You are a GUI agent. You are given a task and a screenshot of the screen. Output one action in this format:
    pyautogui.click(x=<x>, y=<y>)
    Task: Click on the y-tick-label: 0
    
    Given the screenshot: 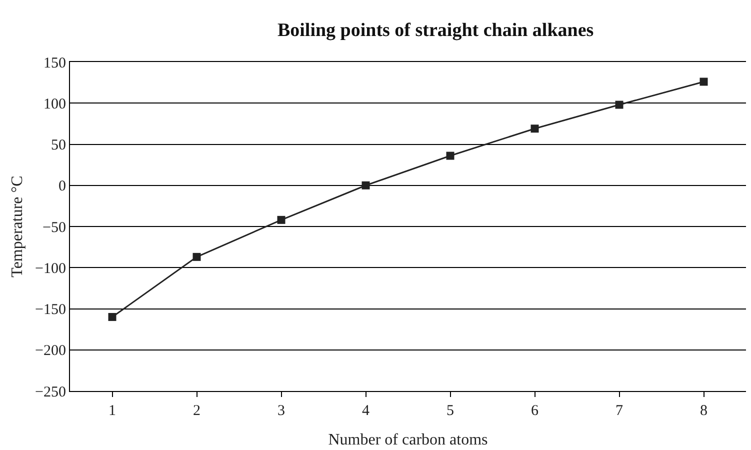 What is the action you would take?
    pyautogui.click(x=62, y=186)
    